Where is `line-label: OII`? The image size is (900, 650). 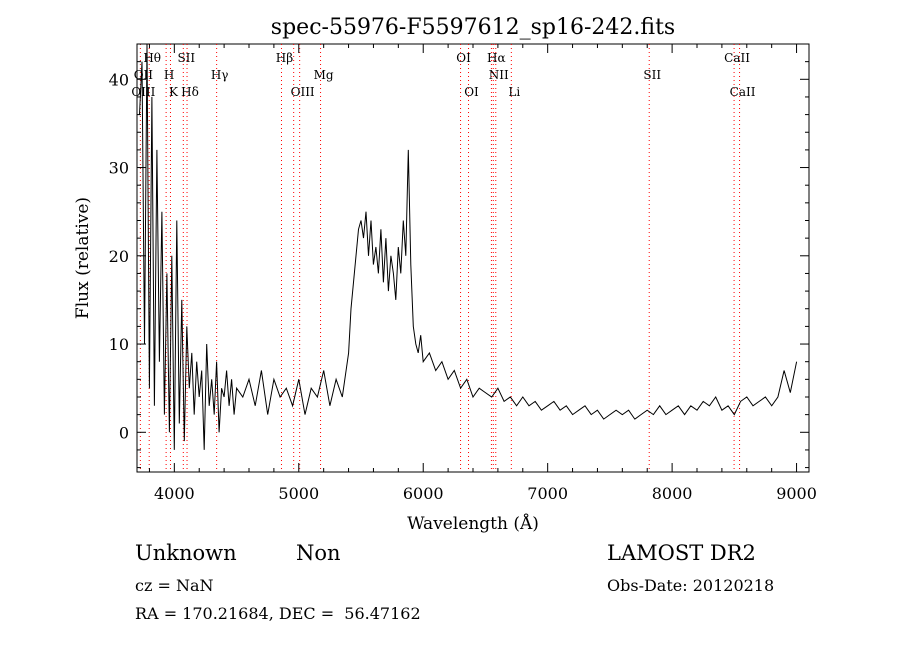
line-label: OII is located at coordinates (144, 75).